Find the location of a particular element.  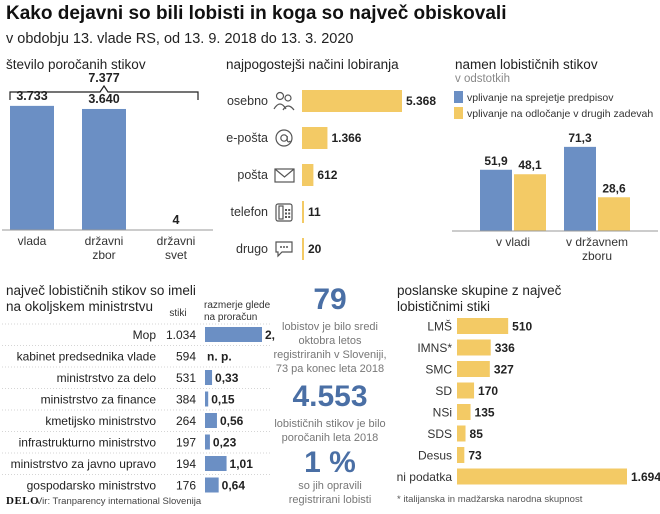

party-value-label: 327 is located at coordinates (504, 370).